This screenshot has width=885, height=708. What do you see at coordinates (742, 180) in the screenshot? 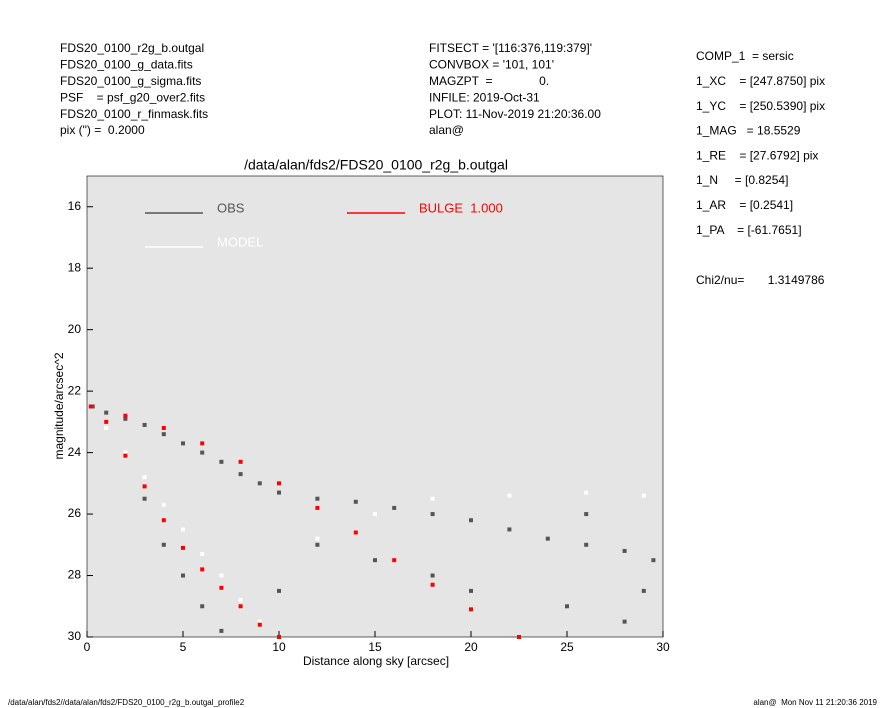
I see `fit-parameter: 1_N = [0.8254]` at bounding box center [742, 180].